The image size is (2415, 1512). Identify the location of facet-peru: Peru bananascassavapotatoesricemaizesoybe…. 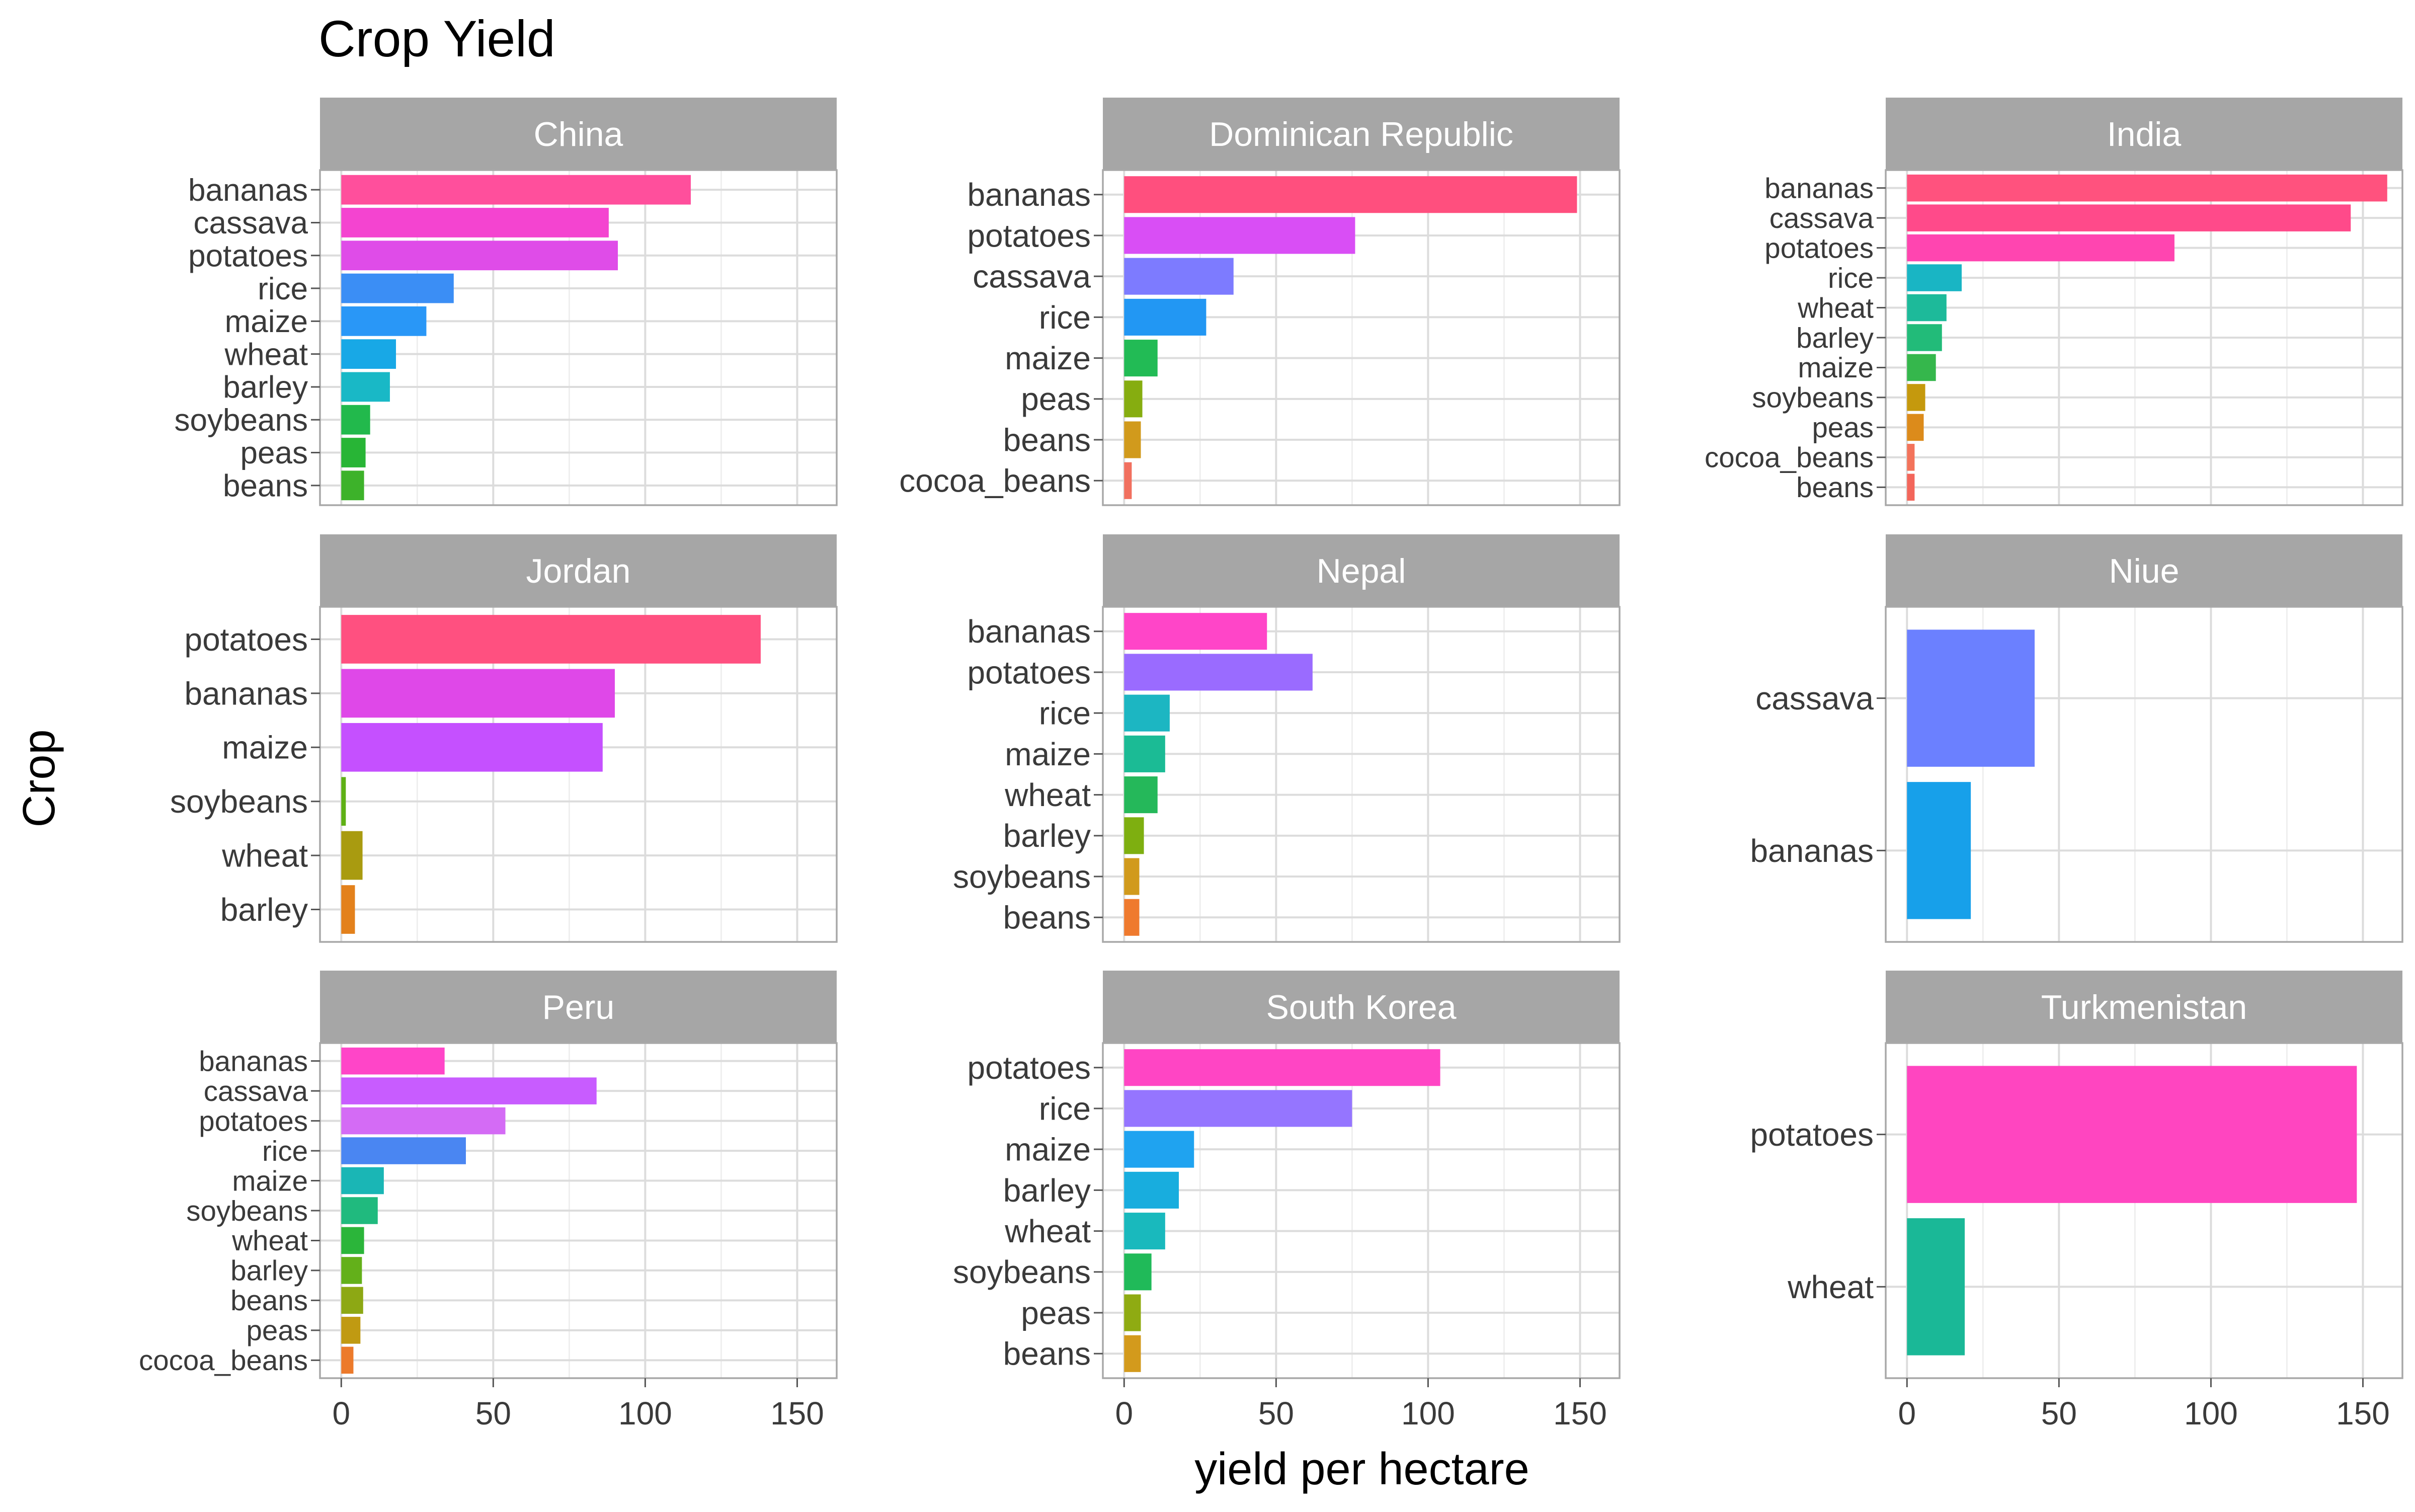
(489, 1201).